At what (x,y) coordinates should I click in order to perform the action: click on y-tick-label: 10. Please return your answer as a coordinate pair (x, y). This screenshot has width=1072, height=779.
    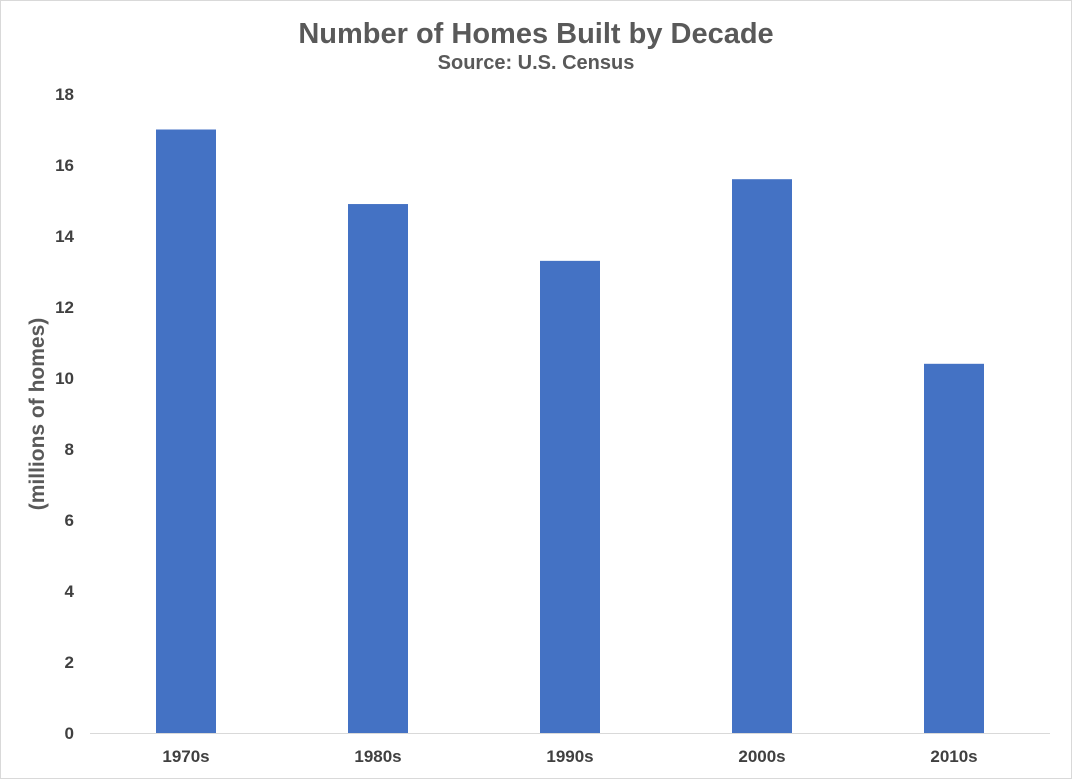
    Looking at the image, I should click on (64, 378).